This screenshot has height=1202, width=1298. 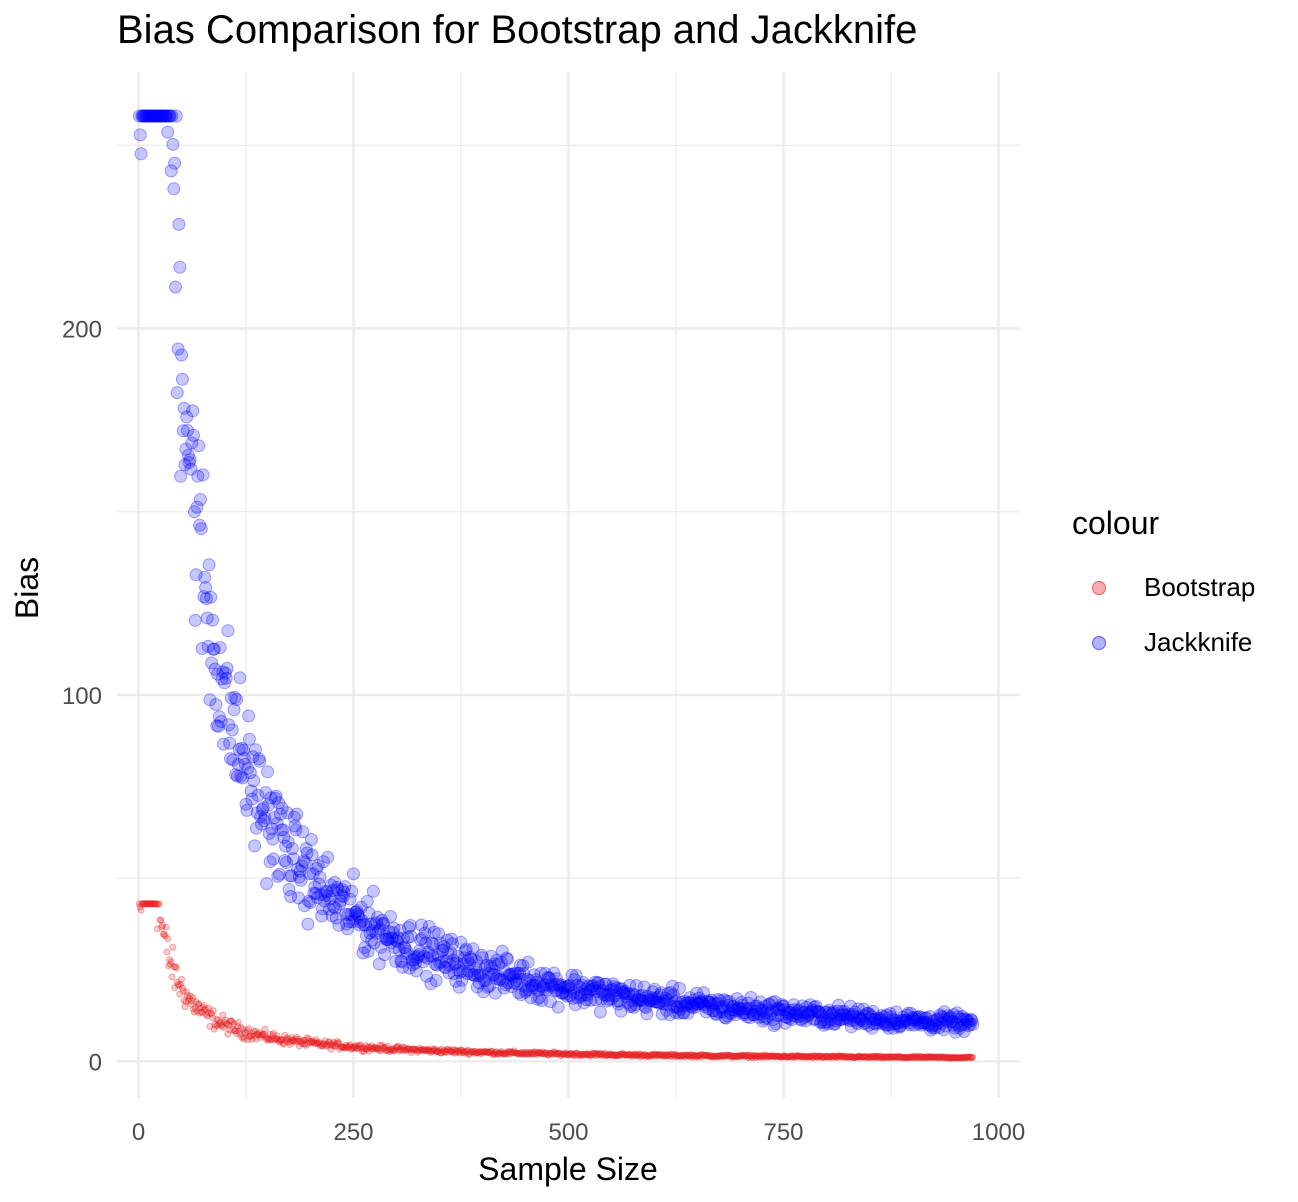 What do you see at coordinates (783, 1132) in the screenshot?
I see `x-tick-label: 750` at bounding box center [783, 1132].